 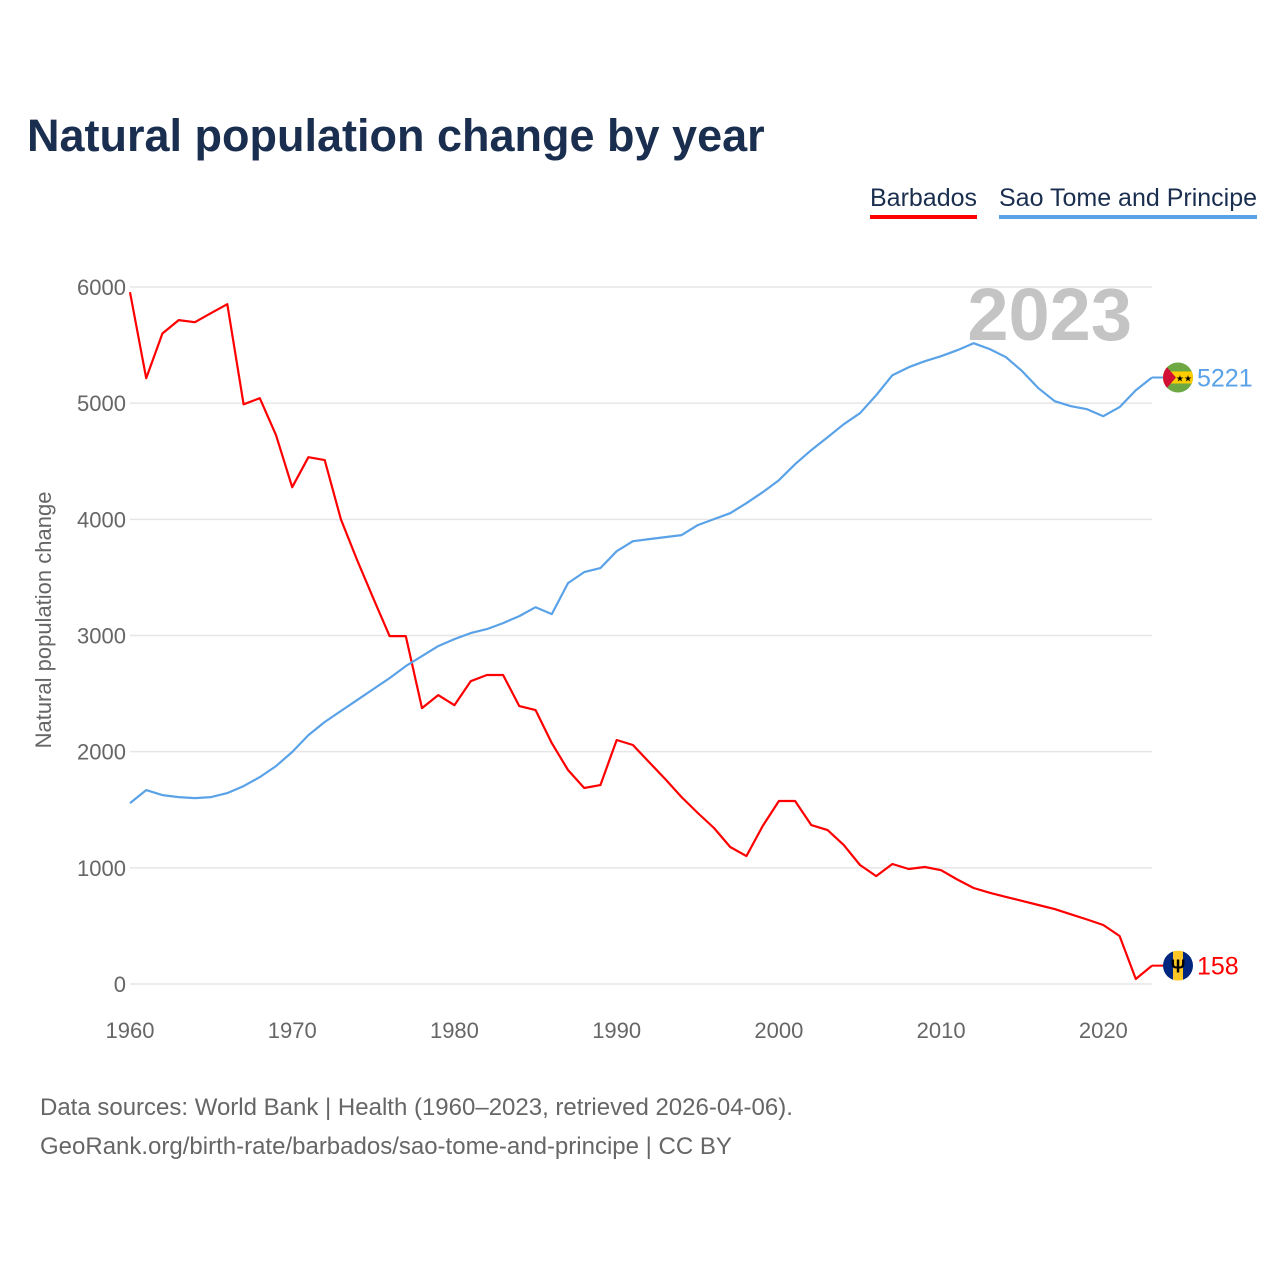 What do you see at coordinates (396, 135) in the screenshot?
I see `chart-title: Natural population change by year` at bounding box center [396, 135].